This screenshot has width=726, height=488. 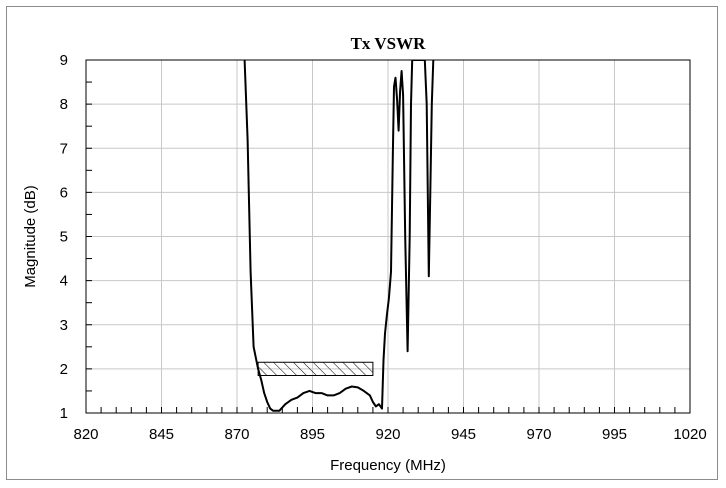 What do you see at coordinates (689, 434) in the screenshot?
I see `x-tick-label: 1020` at bounding box center [689, 434].